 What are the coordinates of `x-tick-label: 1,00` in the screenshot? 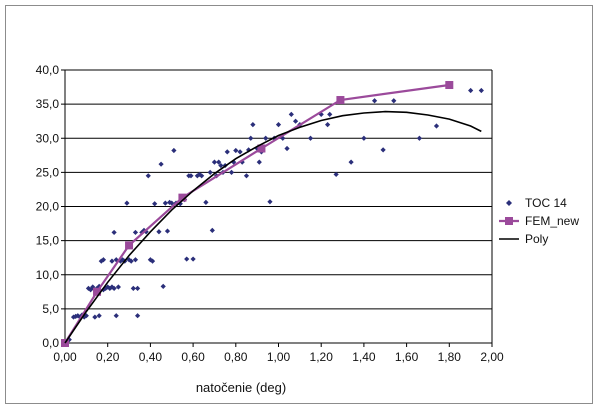 It's located at (279, 357).